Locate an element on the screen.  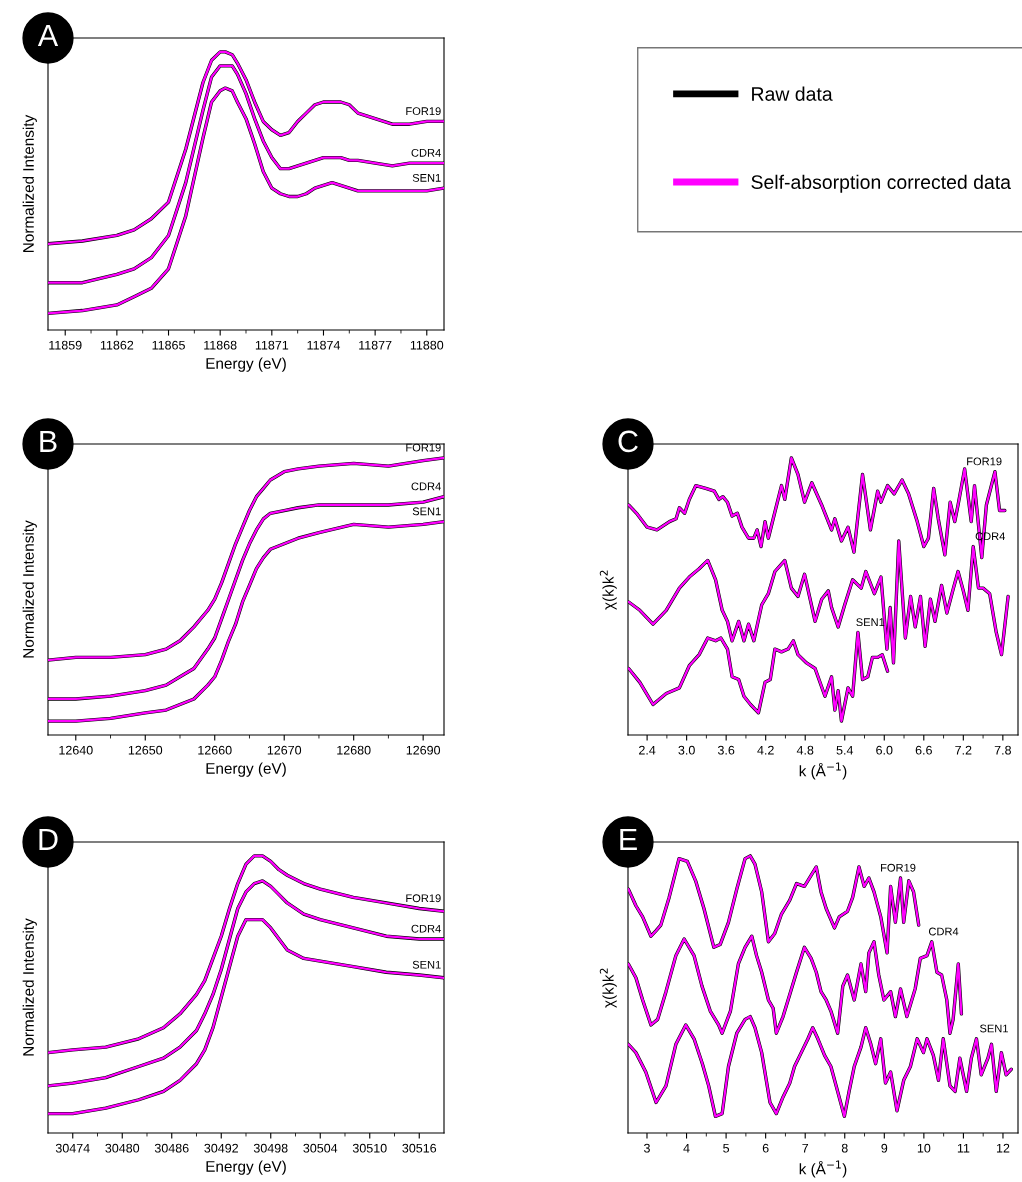
x-tick-label: 30480 is located at coordinates (122, 1148).